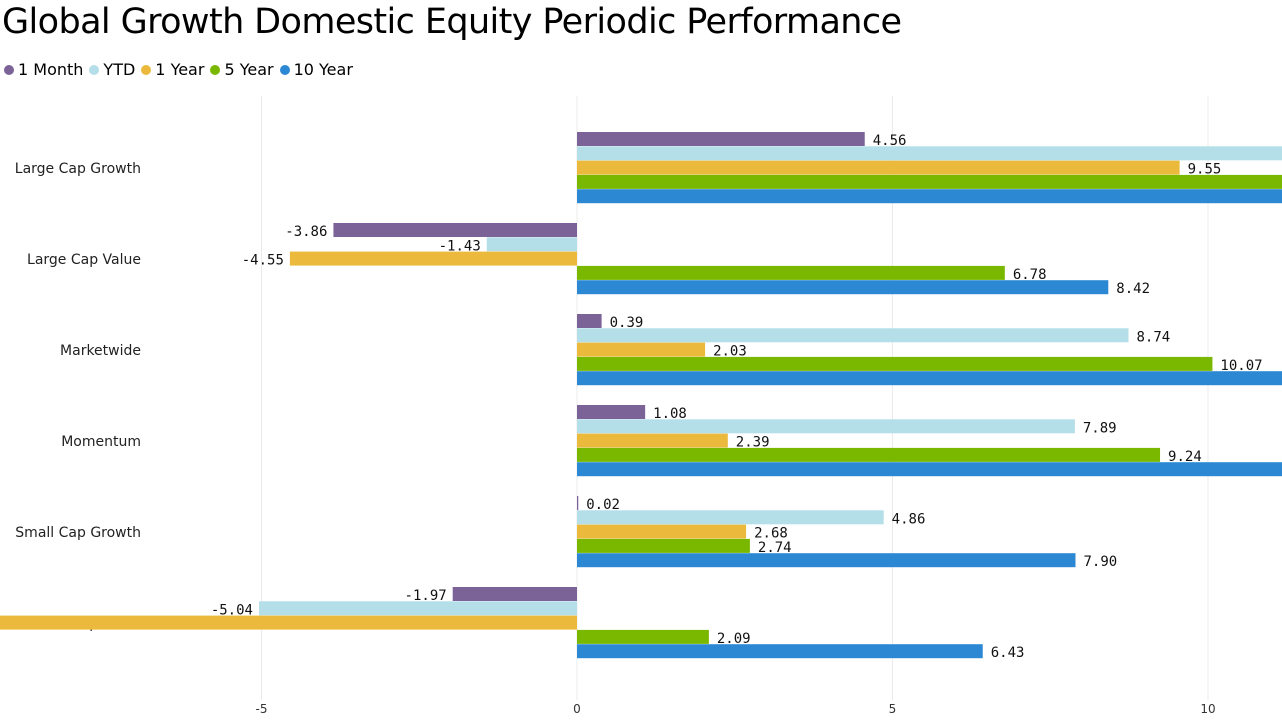 The width and height of the screenshot is (1282, 720). What do you see at coordinates (1030, 275) in the screenshot?
I see `data-label: 6.78` at bounding box center [1030, 275].